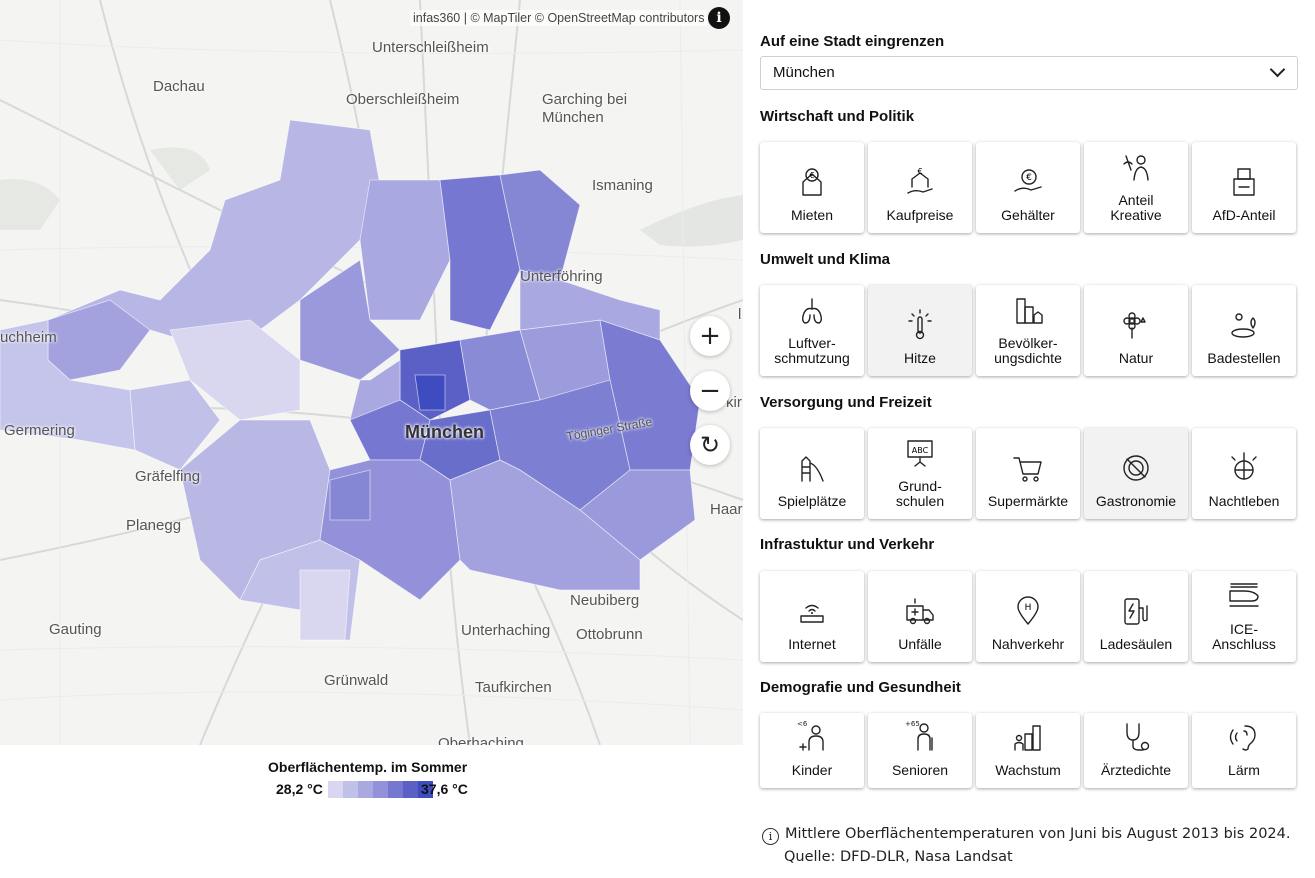 The width and height of the screenshot is (1315, 878). I want to click on thermometer-sun-icon, so click(920, 329).